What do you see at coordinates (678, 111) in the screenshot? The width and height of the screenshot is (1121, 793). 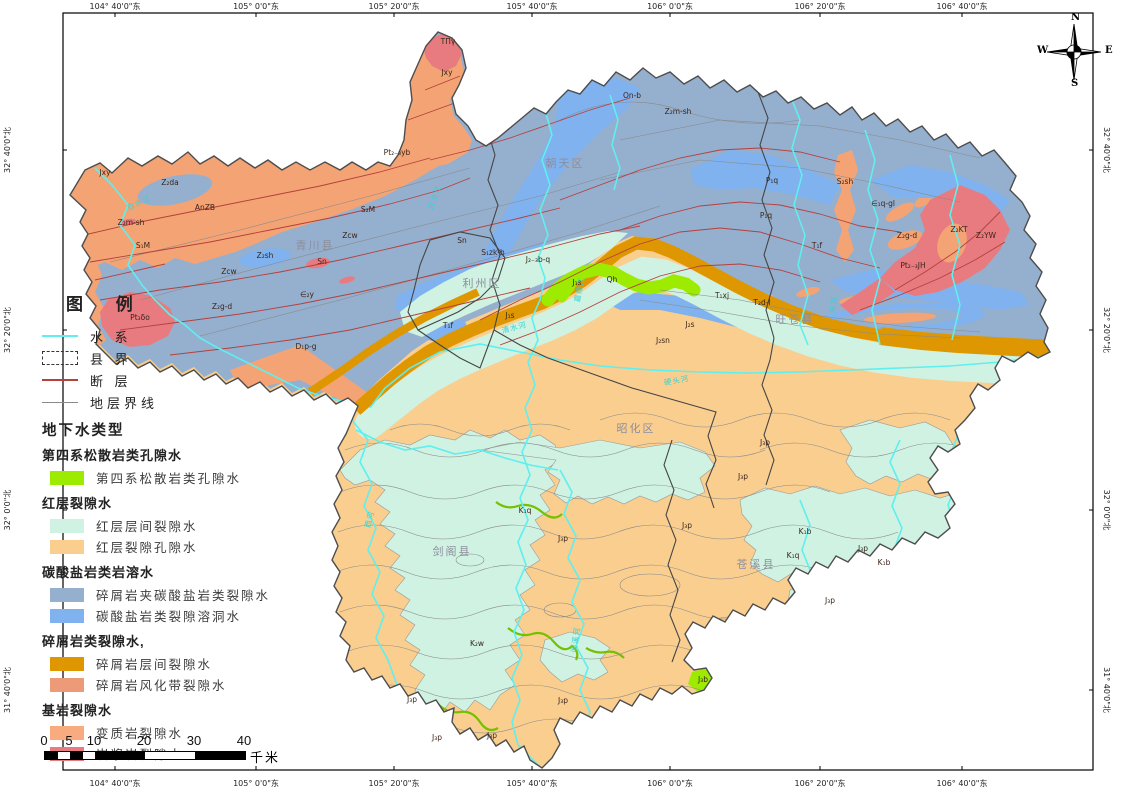 I see `geo-unit-label: Z₂m-sh` at bounding box center [678, 111].